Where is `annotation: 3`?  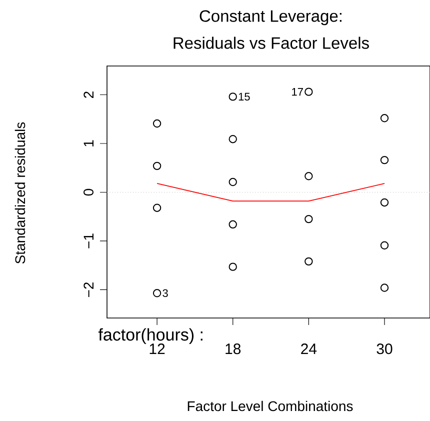
annotation: 3 is located at coordinates (165, 293).